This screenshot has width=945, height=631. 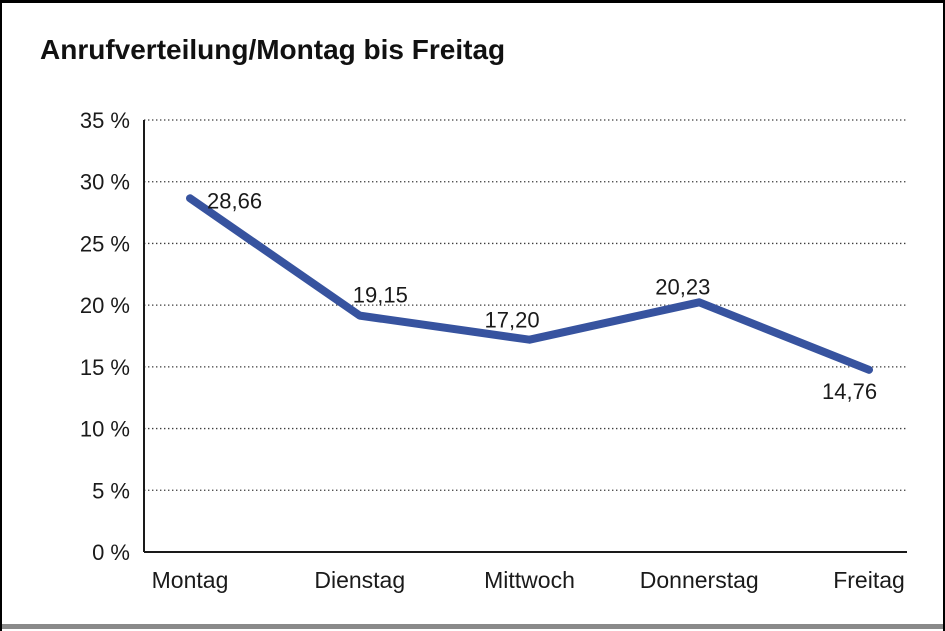 I want to click on y-tick-label: 10 %, so click(x=105, y=429).